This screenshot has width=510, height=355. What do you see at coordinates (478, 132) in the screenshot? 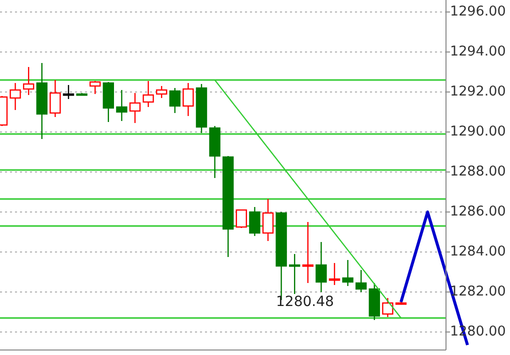
I see `y-tick-label: 1290.00` at bounding box center [478, 132].